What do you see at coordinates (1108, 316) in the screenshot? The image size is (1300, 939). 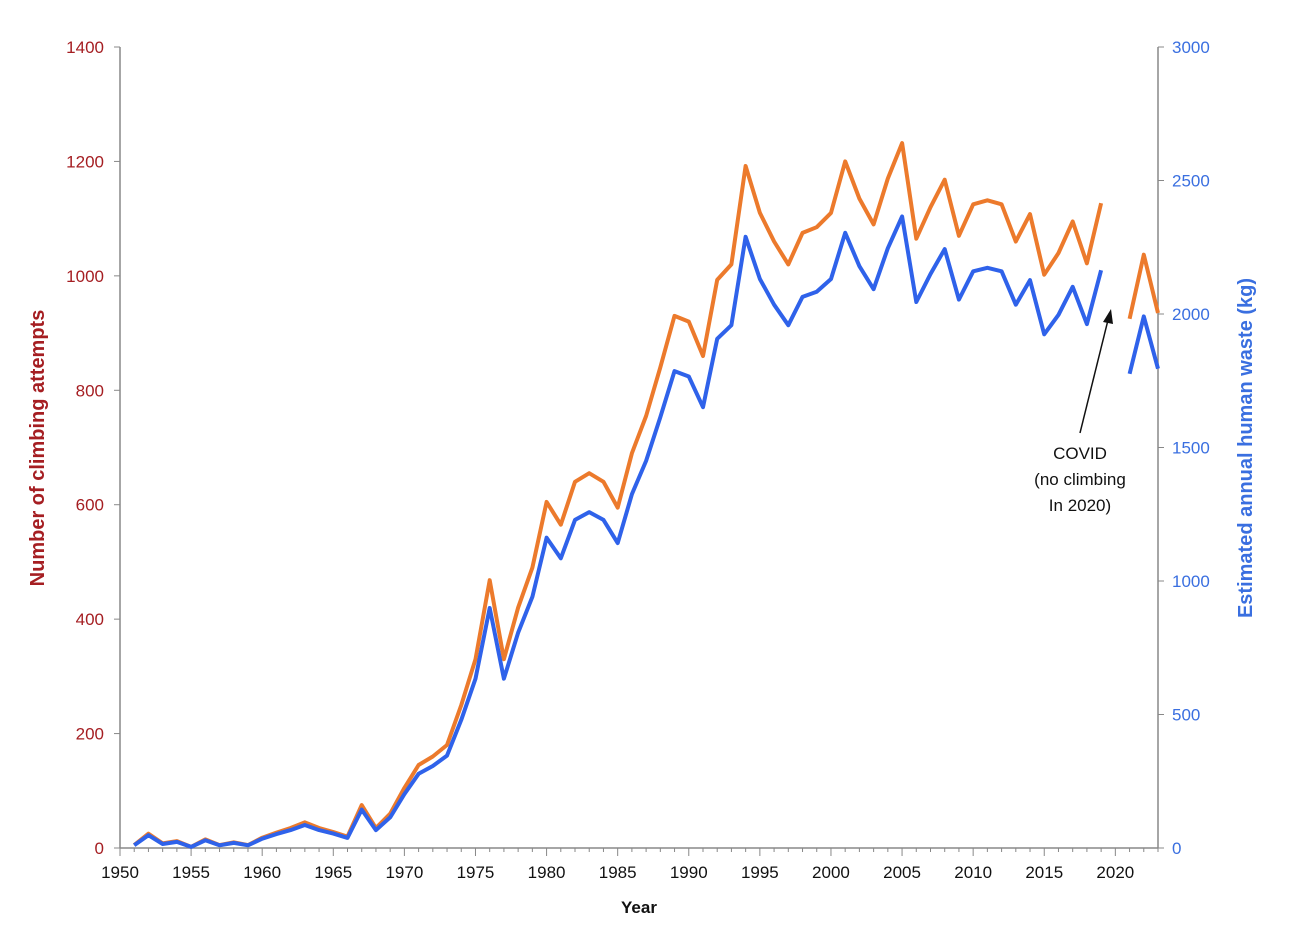 I see `arrow-head-icon` at bounding box center [1108, 316].